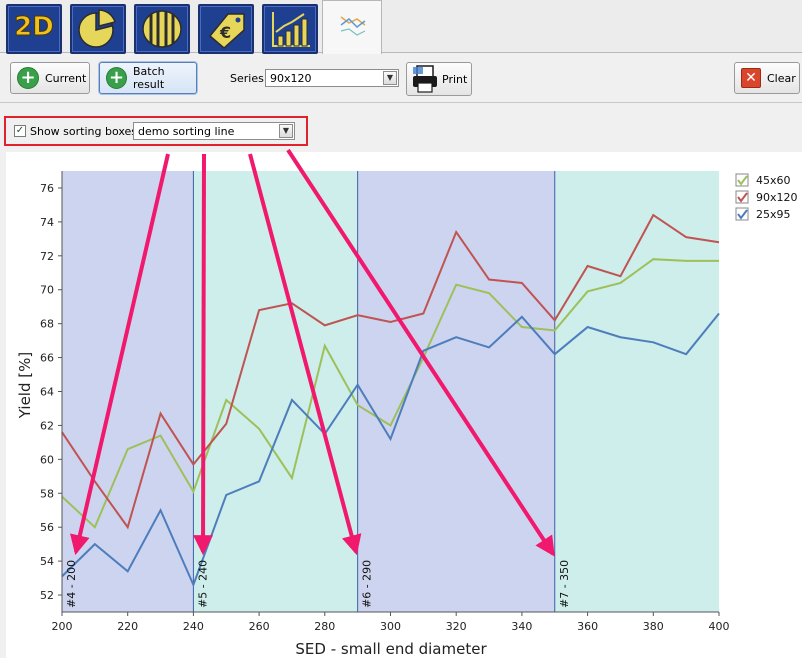 This screenshot has width=802, height=658. What do you see at coordinates (653, 626) in the screenshot?
I see `x-tick-label: 380` at bounding box center [653, 626].